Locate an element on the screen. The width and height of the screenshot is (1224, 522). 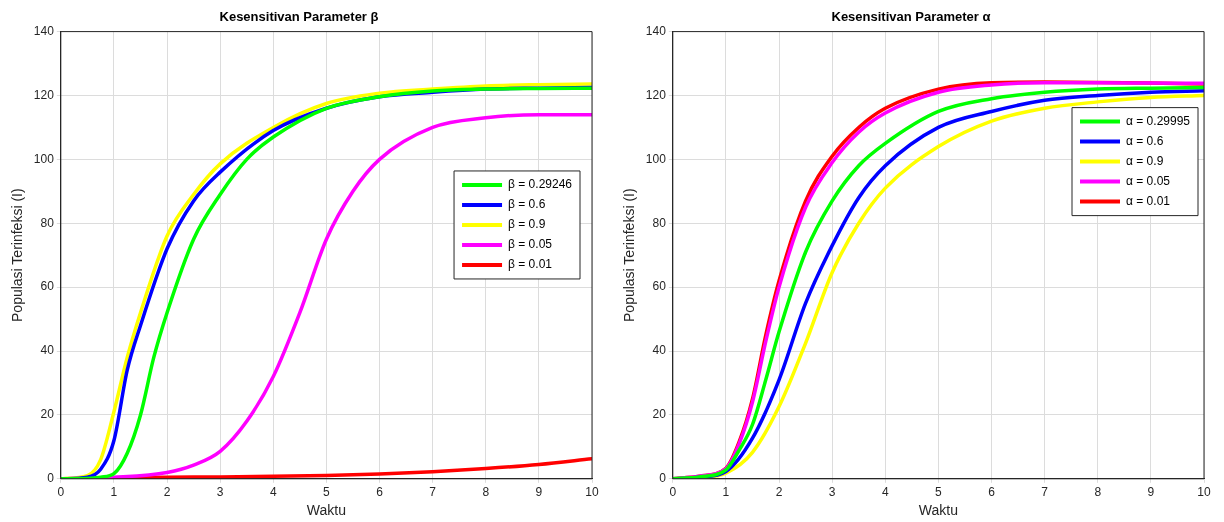
chart-title: Kesensitivan Parameter α is located at coordinates (911, 17).